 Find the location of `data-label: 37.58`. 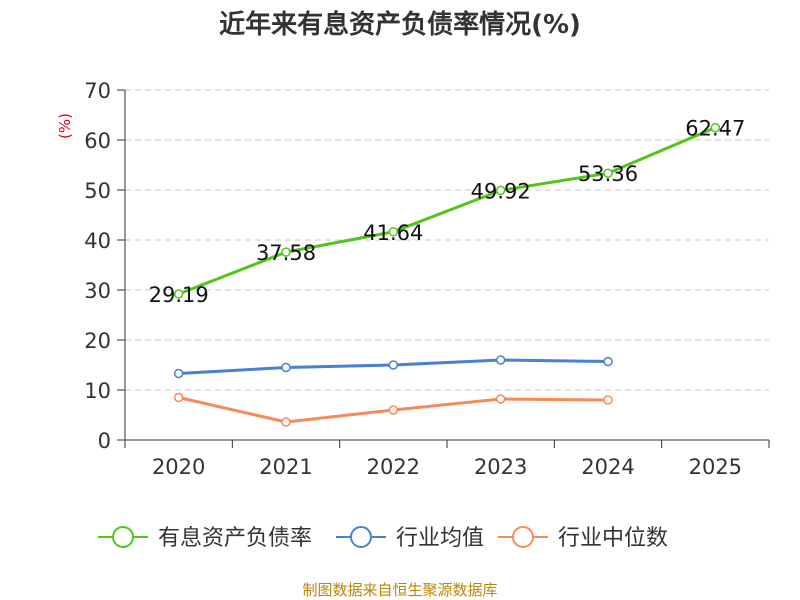

data-label: 37.58 is located at coordinates (286, 253).